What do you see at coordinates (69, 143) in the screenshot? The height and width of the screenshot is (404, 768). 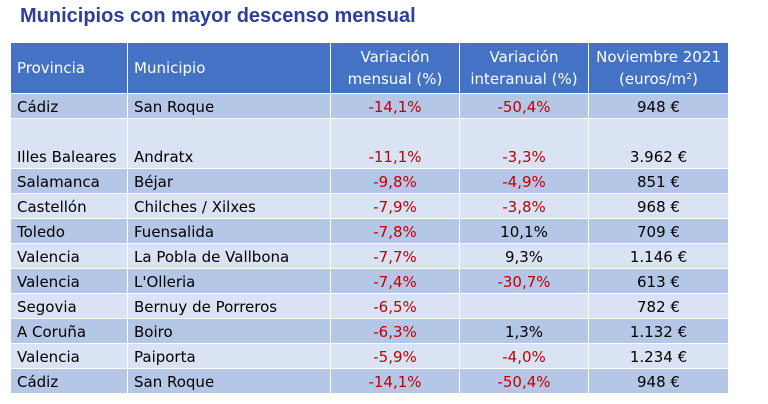 I see `cell-provincia: Illes Baleares` at bounding box center [69, 143].